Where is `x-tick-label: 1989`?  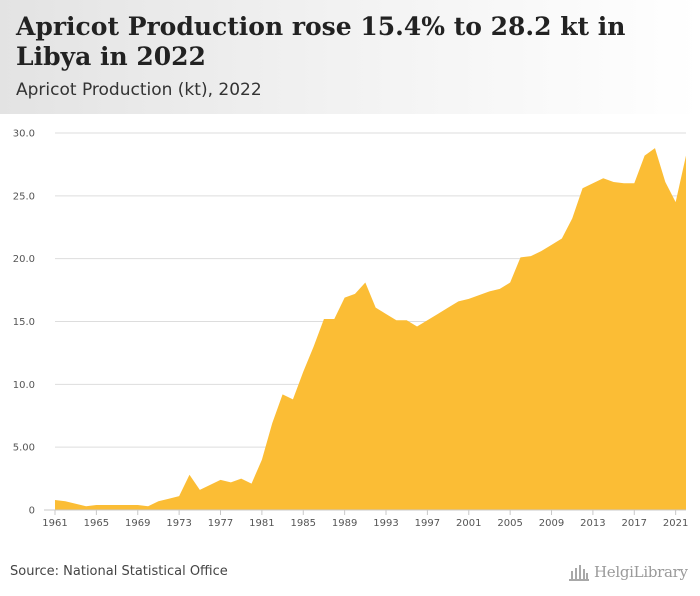
x-tick-label: 1989 is located at coordinates (344, 523).